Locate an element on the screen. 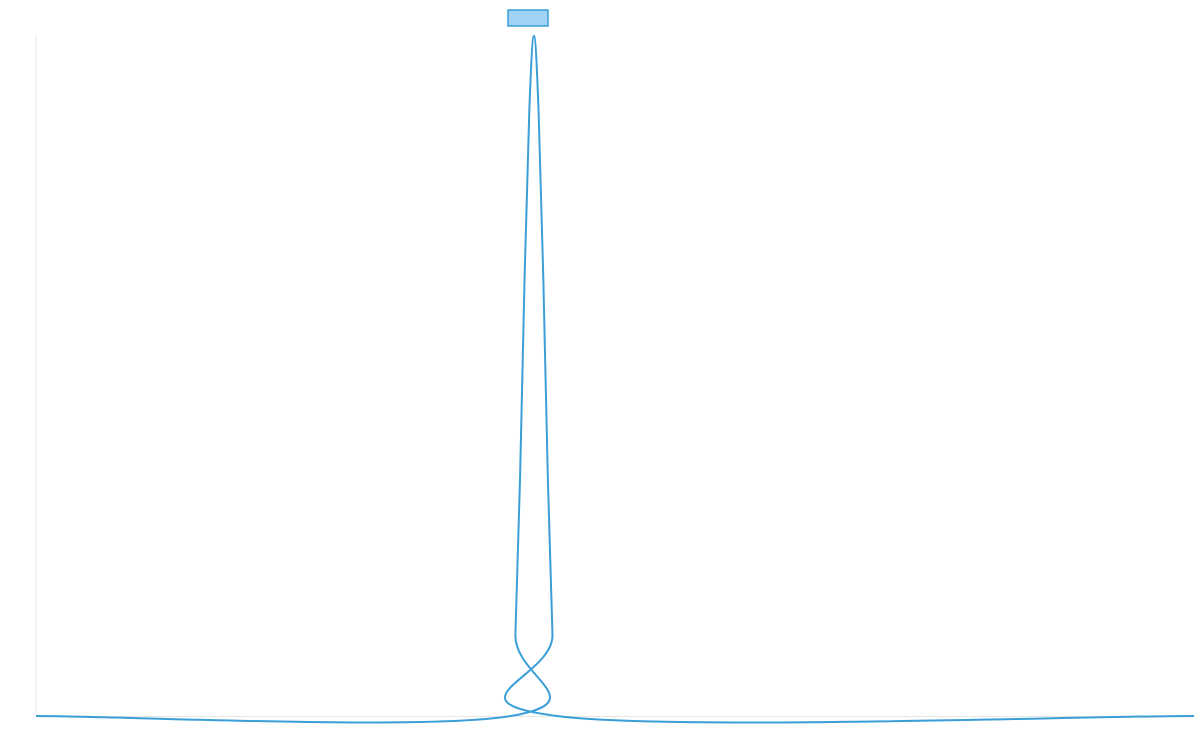  legend-swatch is located at coordinates (528, 18).